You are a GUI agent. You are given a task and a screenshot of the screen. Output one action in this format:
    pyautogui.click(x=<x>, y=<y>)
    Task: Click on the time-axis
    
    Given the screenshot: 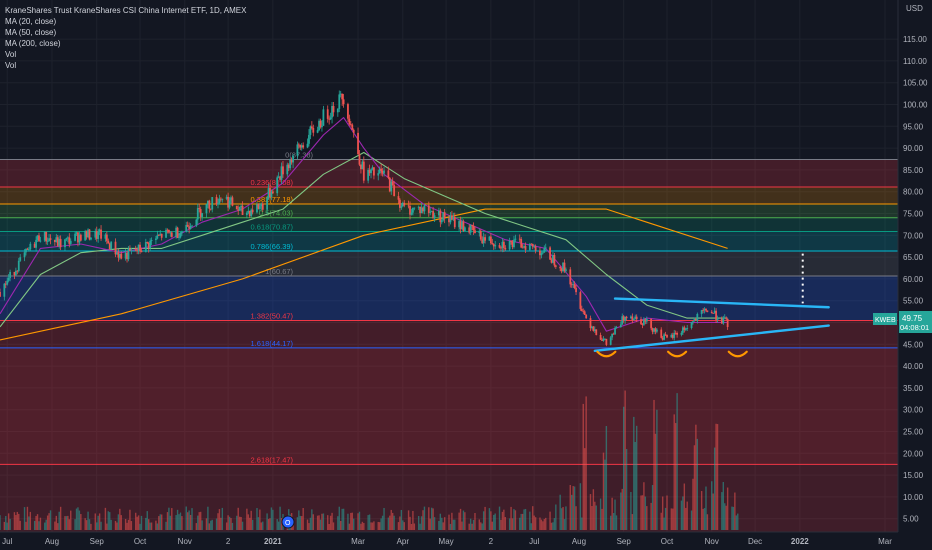 What is the action you would take?
    pyautogui.click(x=466, y=541)
    